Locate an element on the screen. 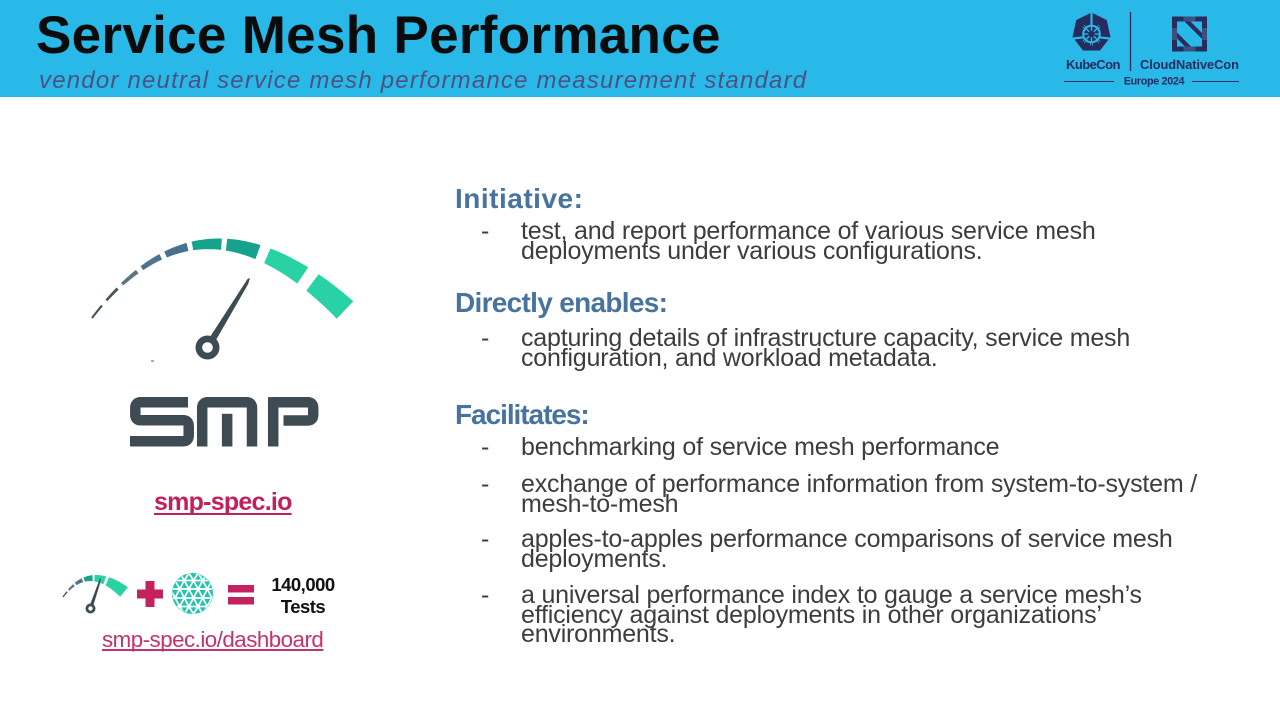 The image size is (1280, 720). svg-text: CloudNativeCon is located at coordinates (1189, 64).